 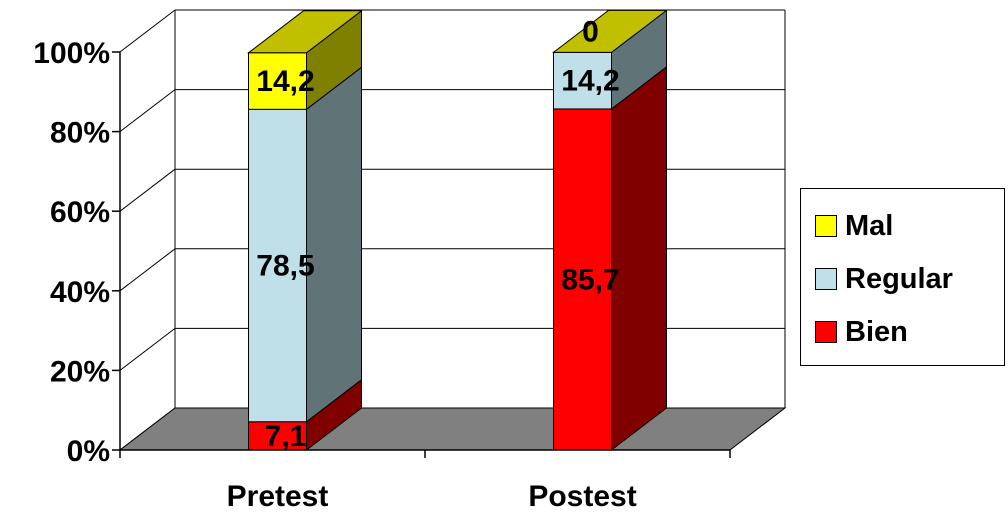 I want to click on bar-regular-pretest-side, so click(x=334, y=244).